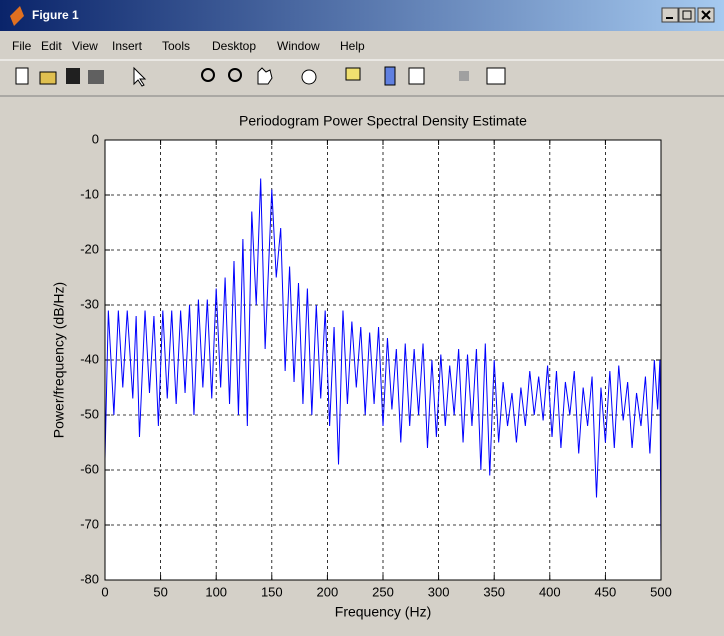 Image resolution: width=724 pixels, height=636 pixels. I want to click on y-tick-label: -50, so click(89, 413).